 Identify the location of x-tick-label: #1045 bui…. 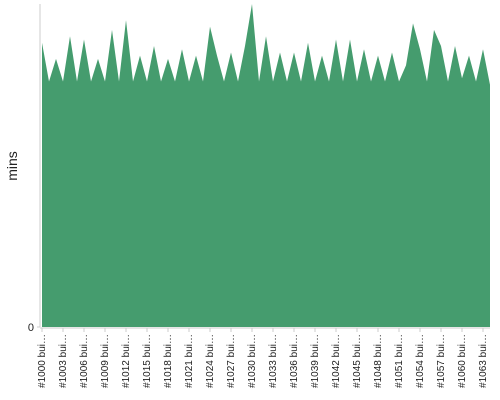
(357, 361).